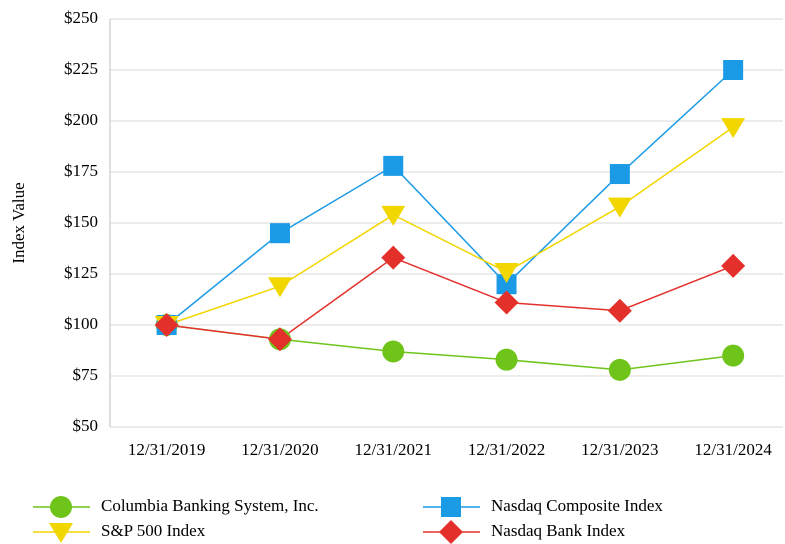 This screenshot has width=785, height=544. What do you see at coordinates (210, 505) in the screenshot?
I see `legend-label: Columbia Banking System, Inc.` at bounding box center [210, 505].